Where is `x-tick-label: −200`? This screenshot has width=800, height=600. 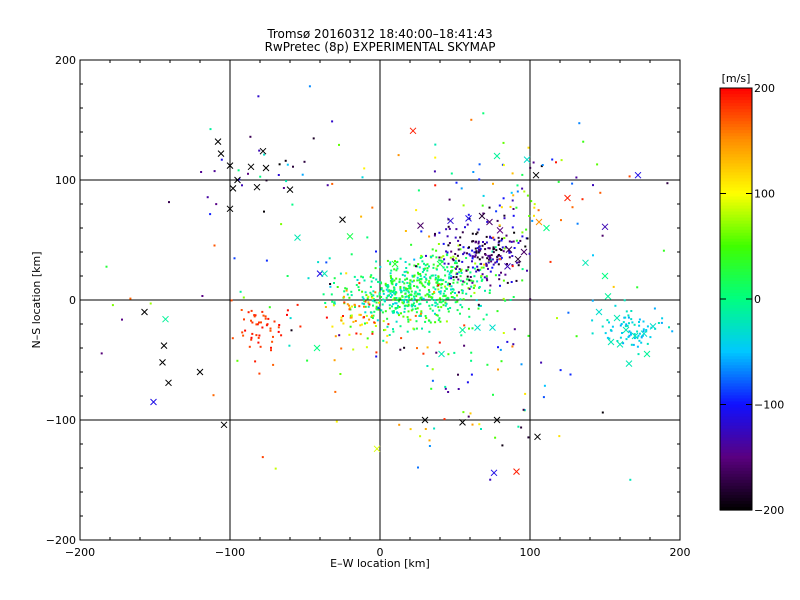
x-tick-label: −200 is located at coordinates (80, 552).